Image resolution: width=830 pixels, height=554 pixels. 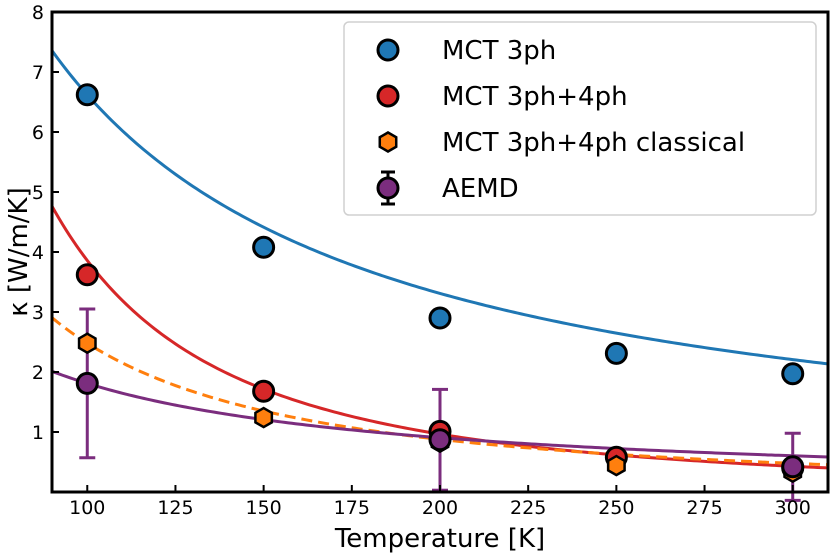 What do you see at coordinates (440, 508) in the screenshot?
I see `x-tick-label: 200` at bounding box center [440, 508].